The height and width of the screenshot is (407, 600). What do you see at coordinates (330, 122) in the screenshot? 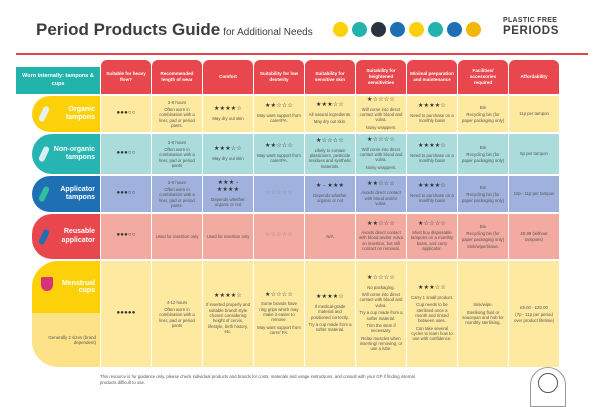
I see `cell-text: May dry out skin.` at bounding box center [330, 122].